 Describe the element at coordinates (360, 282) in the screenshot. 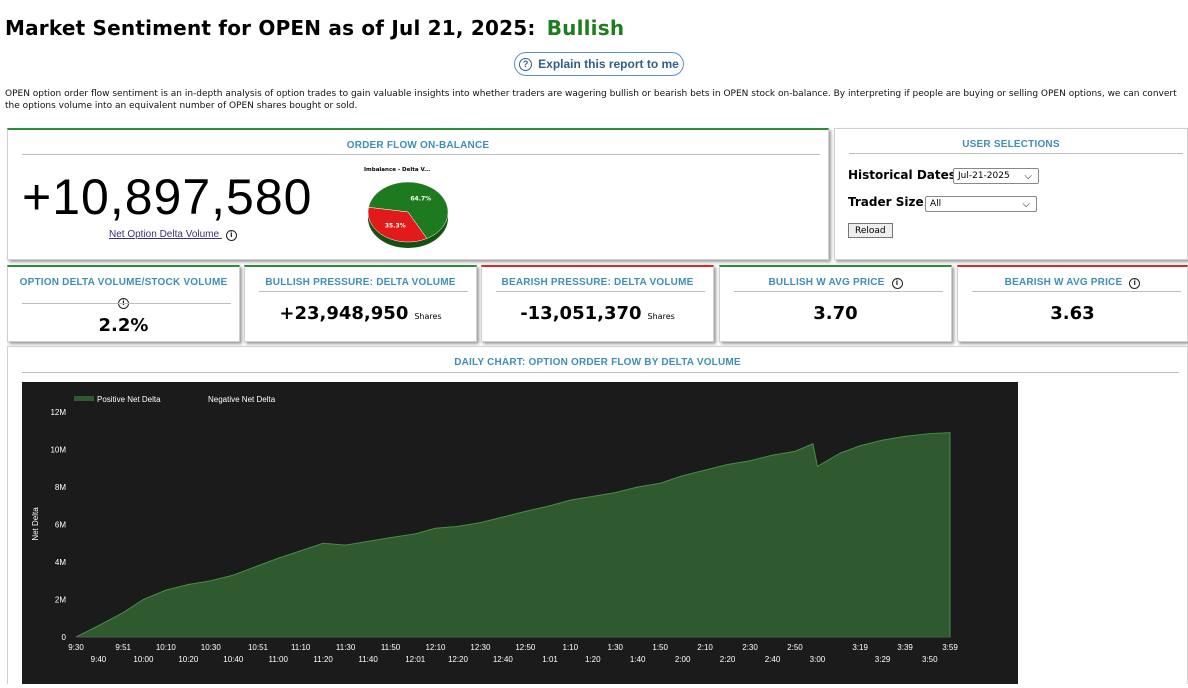

I see `stat-header: BULLISH PRESSURE: DELTA VOLUME` at that location.